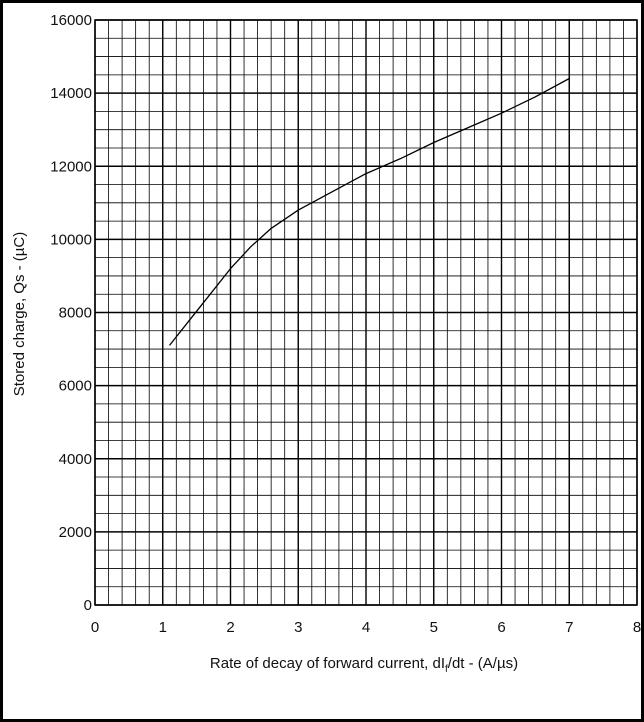 The height and width of the screenshot is (722, 644). What do you see at coordinates (71, 166) in the screenshot?
I see `y-tick-label: 12000` at bounding box center [71, 166].